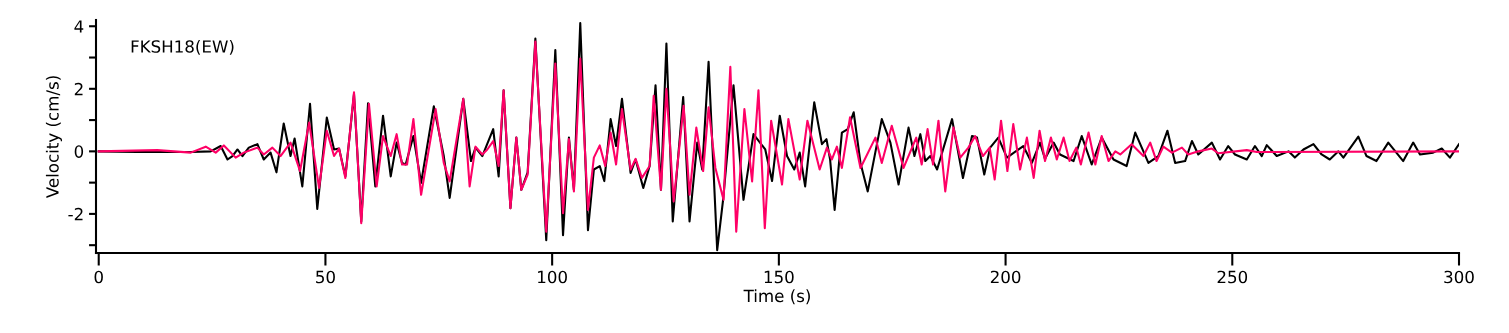  Describe the element at coordinates (1459, 277) in the screenshot. I see `x-tick-label: 300` at that location.